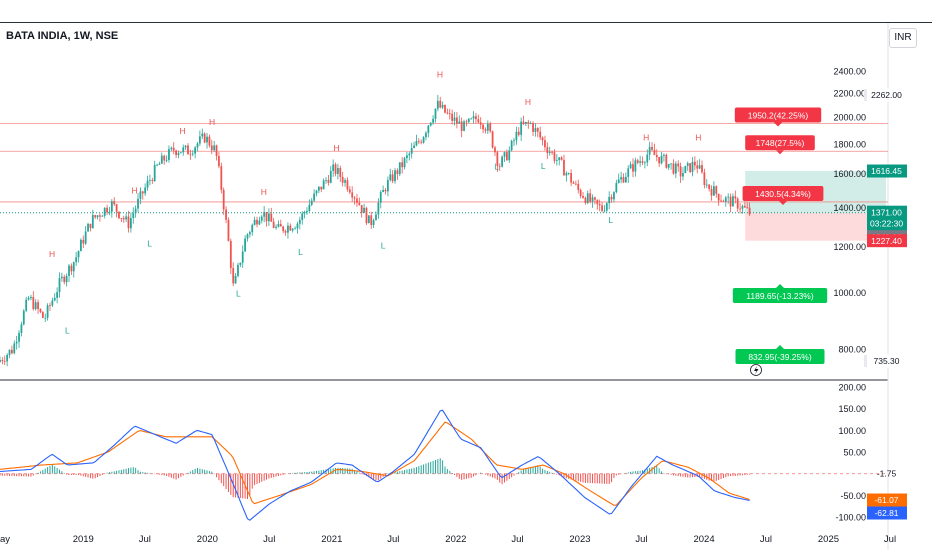  I want to click on price-axis-tick-label: 1400.00, so click(849, 208).